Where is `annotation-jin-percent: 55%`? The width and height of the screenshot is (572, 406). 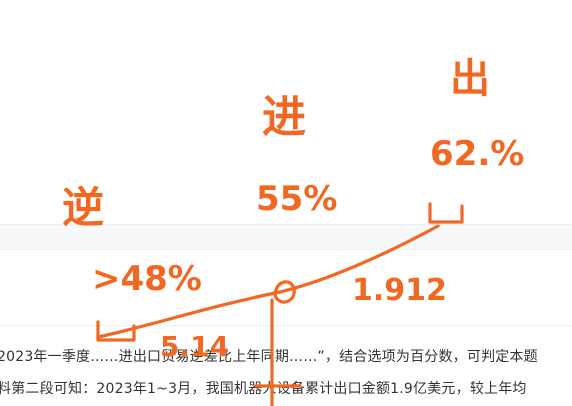
annotation-jin-percent: 55% is located at coordinates (296, 199).